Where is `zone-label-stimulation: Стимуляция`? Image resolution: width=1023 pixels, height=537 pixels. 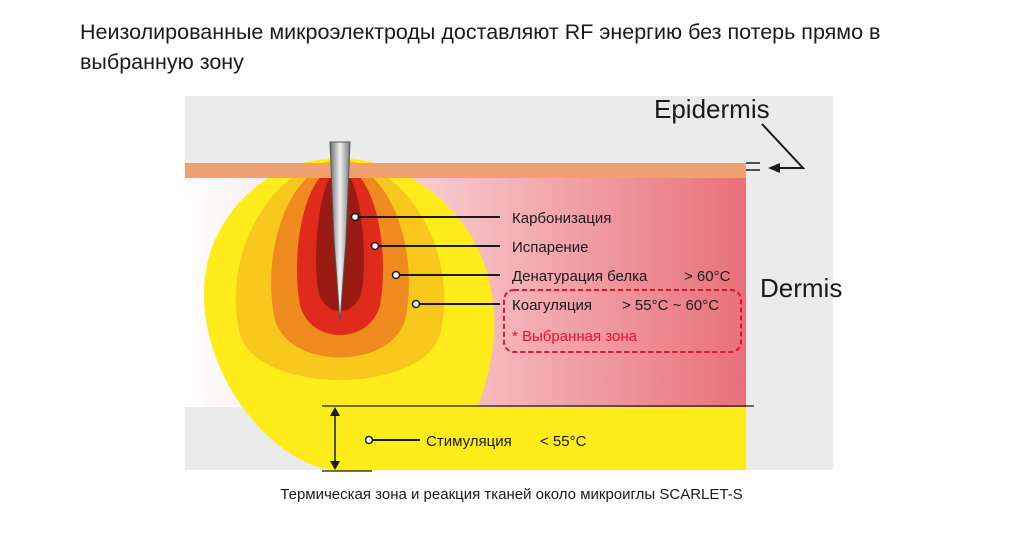 zone-label-stimulation: Стимуляция is located at coordinates (469, 441).